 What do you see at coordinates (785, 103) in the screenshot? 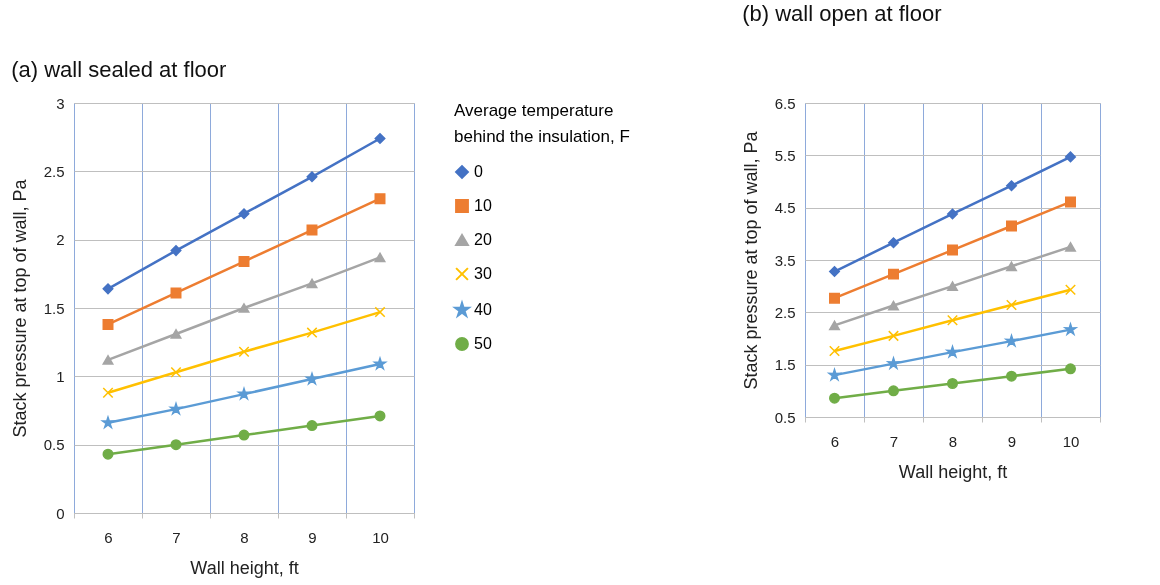
I see `y-tick-label: 6.5` at bounding box center [785, 103].